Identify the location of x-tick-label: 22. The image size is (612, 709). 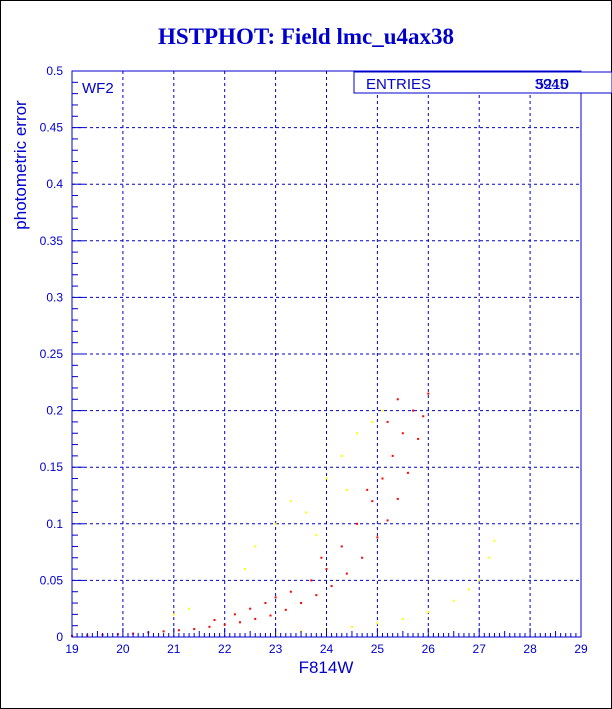
(225, 649).